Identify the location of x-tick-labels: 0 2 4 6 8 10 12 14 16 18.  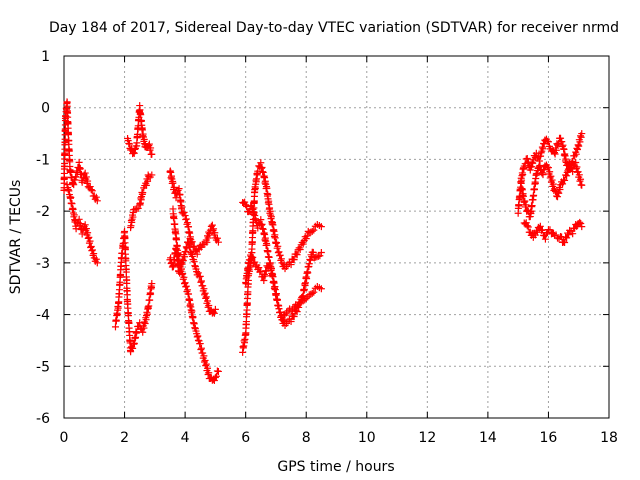
(339, 438).